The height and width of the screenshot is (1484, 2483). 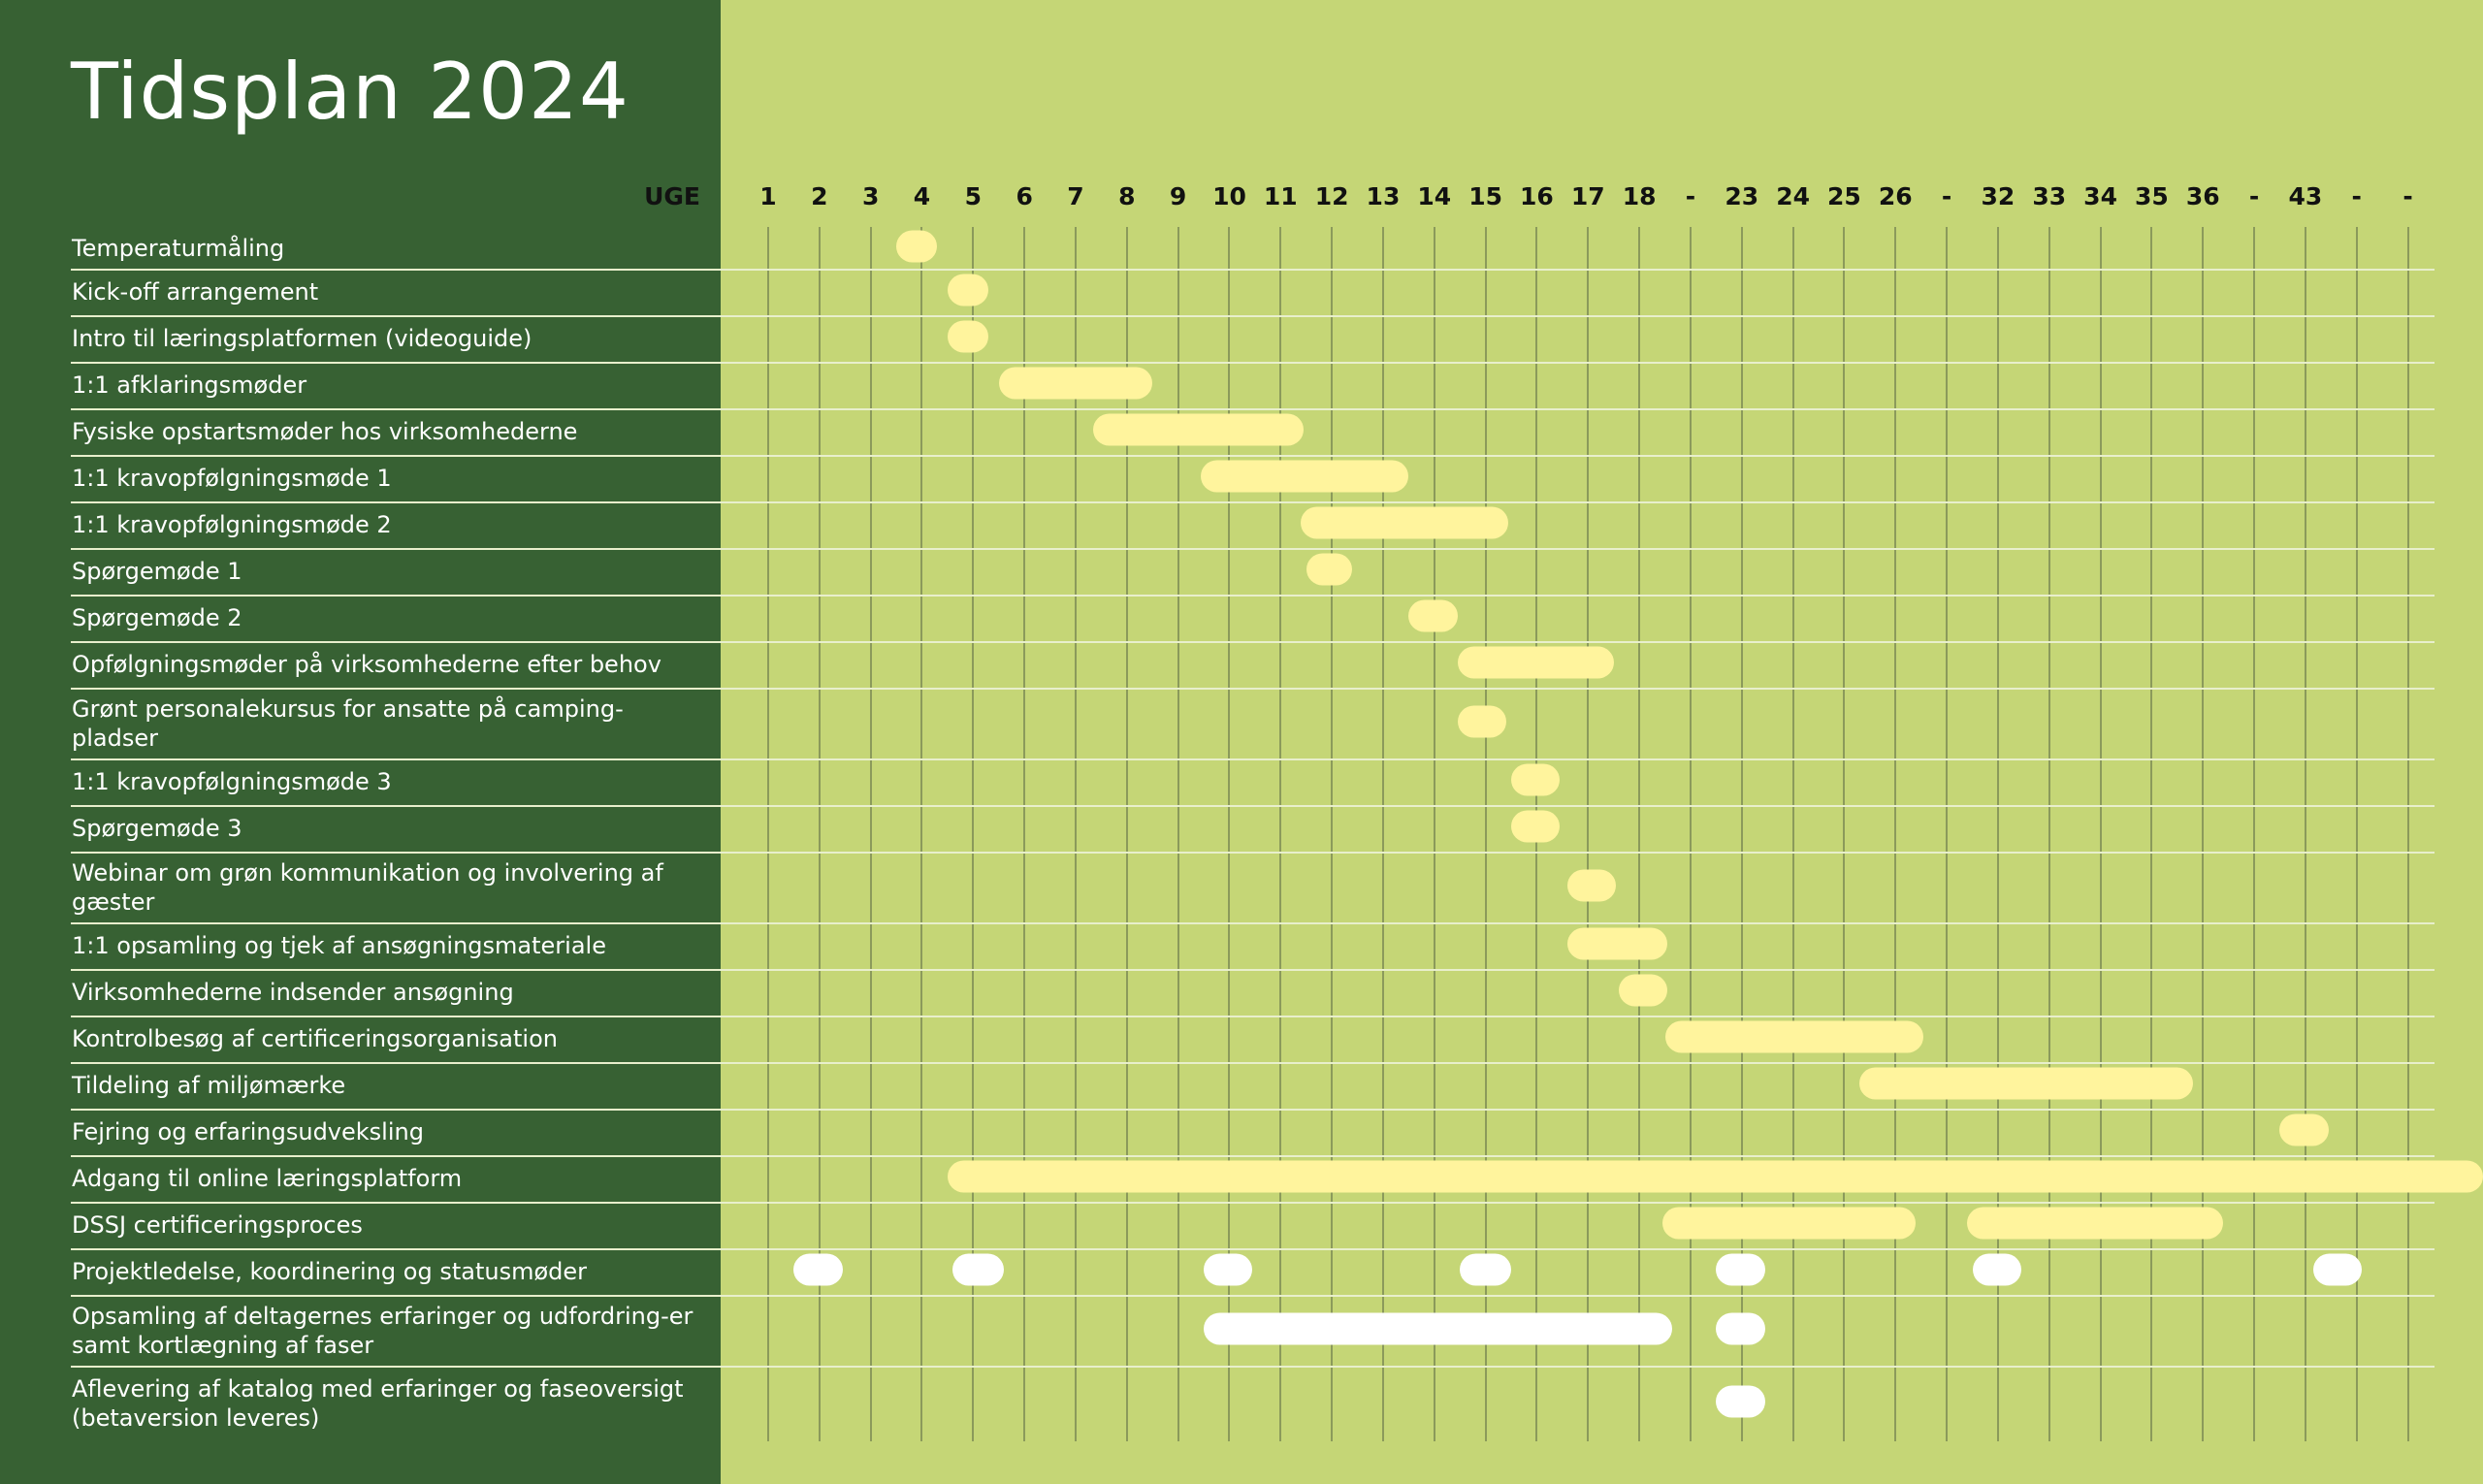 What do you see at coordinates (1281, 196) in the screenshot?
I see `week-label: 11` at bounding box center [1281, 196].